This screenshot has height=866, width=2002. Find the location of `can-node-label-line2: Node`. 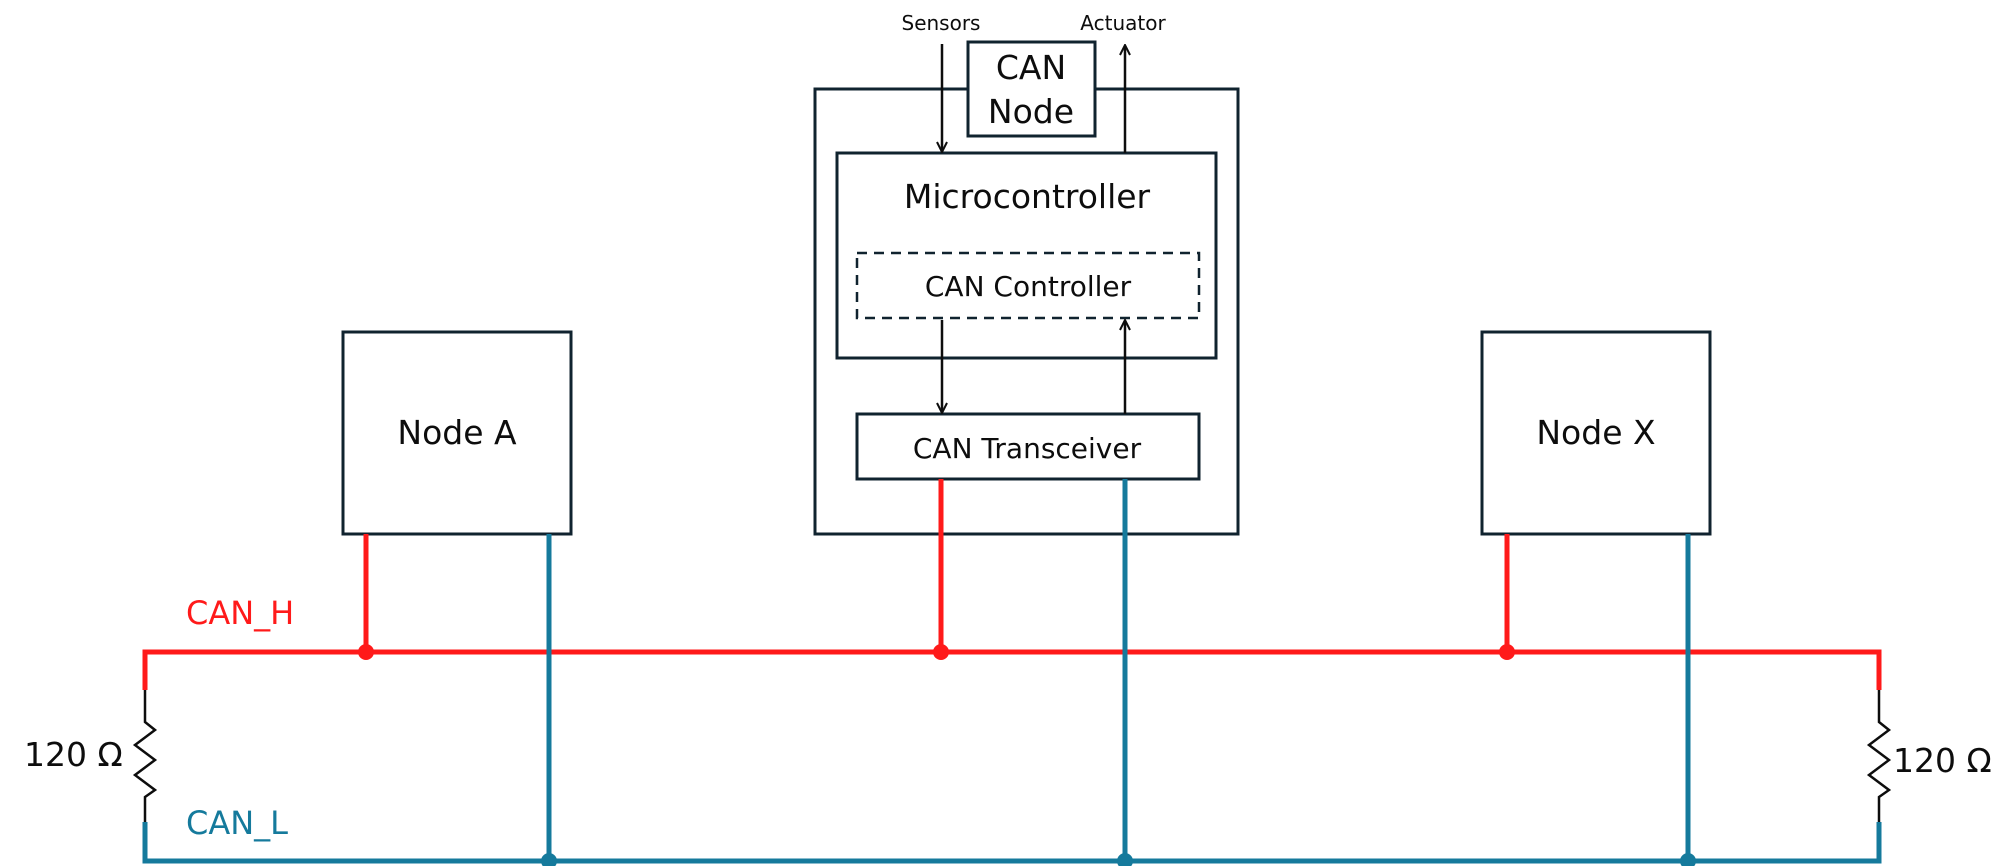

can-node-label-line2: Node is located at coordinates (1031, 111).